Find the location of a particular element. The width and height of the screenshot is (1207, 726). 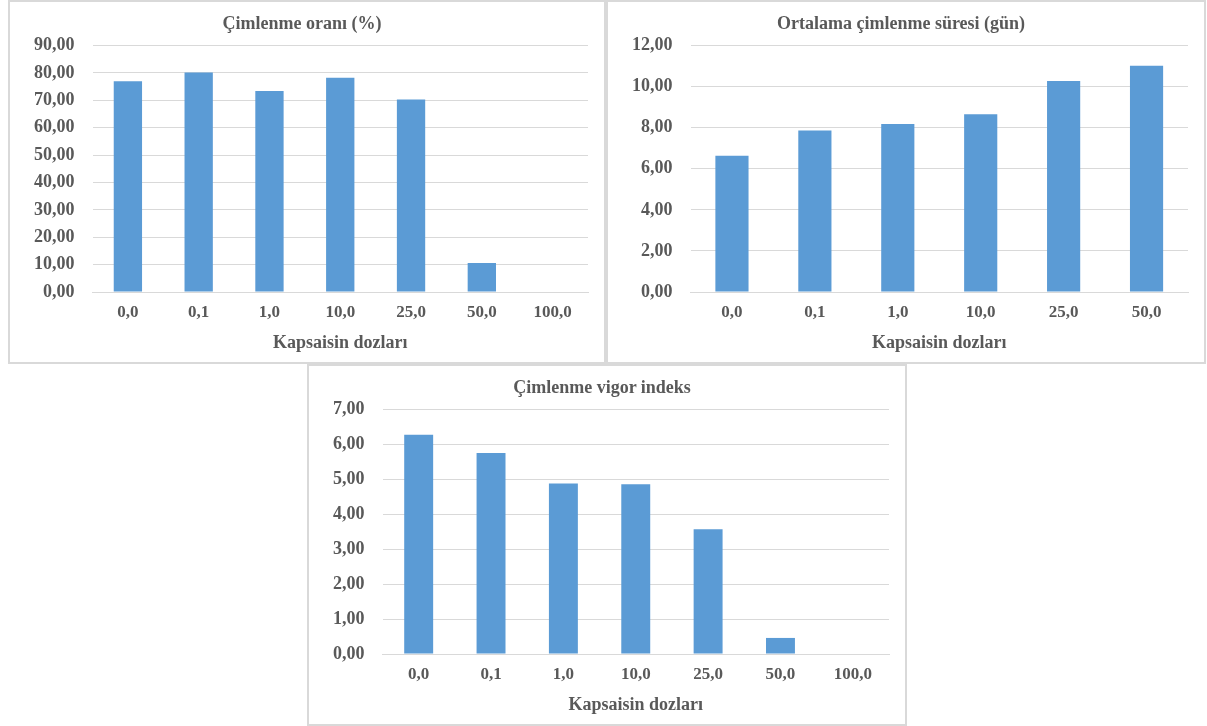

y-tick-label: 5,00 is located at coordinates (349, 478).